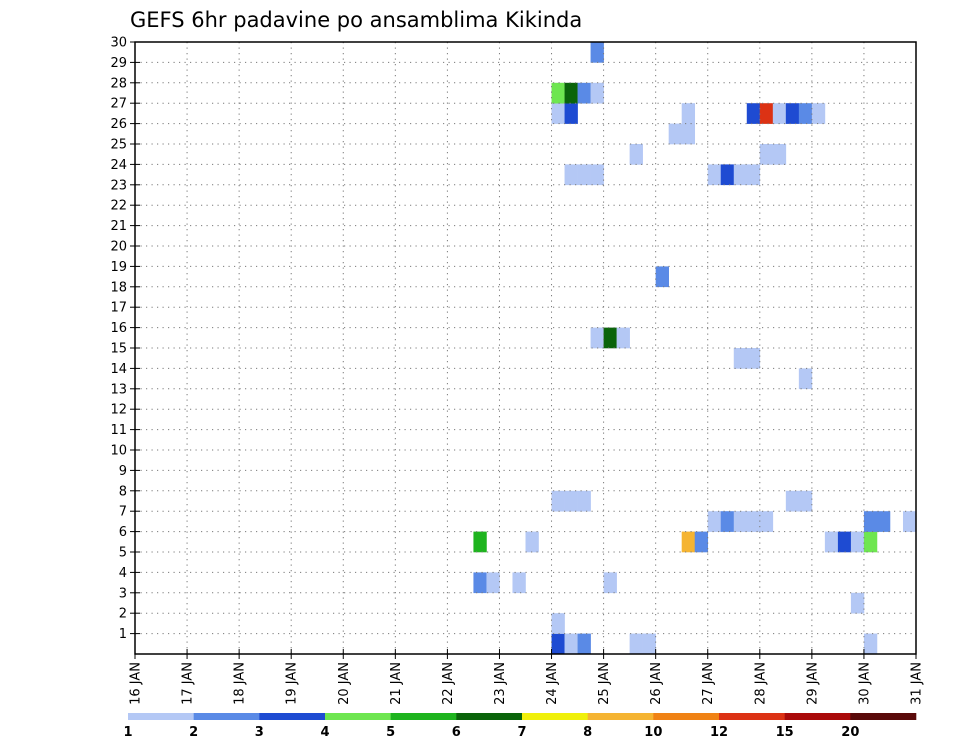  Describe the element at coordinates (656, 683) in the screenshot. I see `x-tick-label: 26 JAN` at that location.